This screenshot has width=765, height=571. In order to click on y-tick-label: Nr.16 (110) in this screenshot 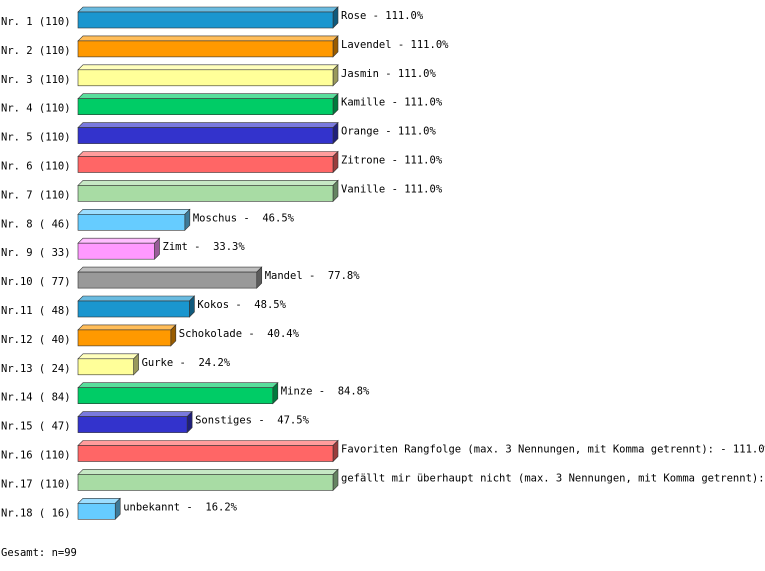, I will do `click(36, 456)`.